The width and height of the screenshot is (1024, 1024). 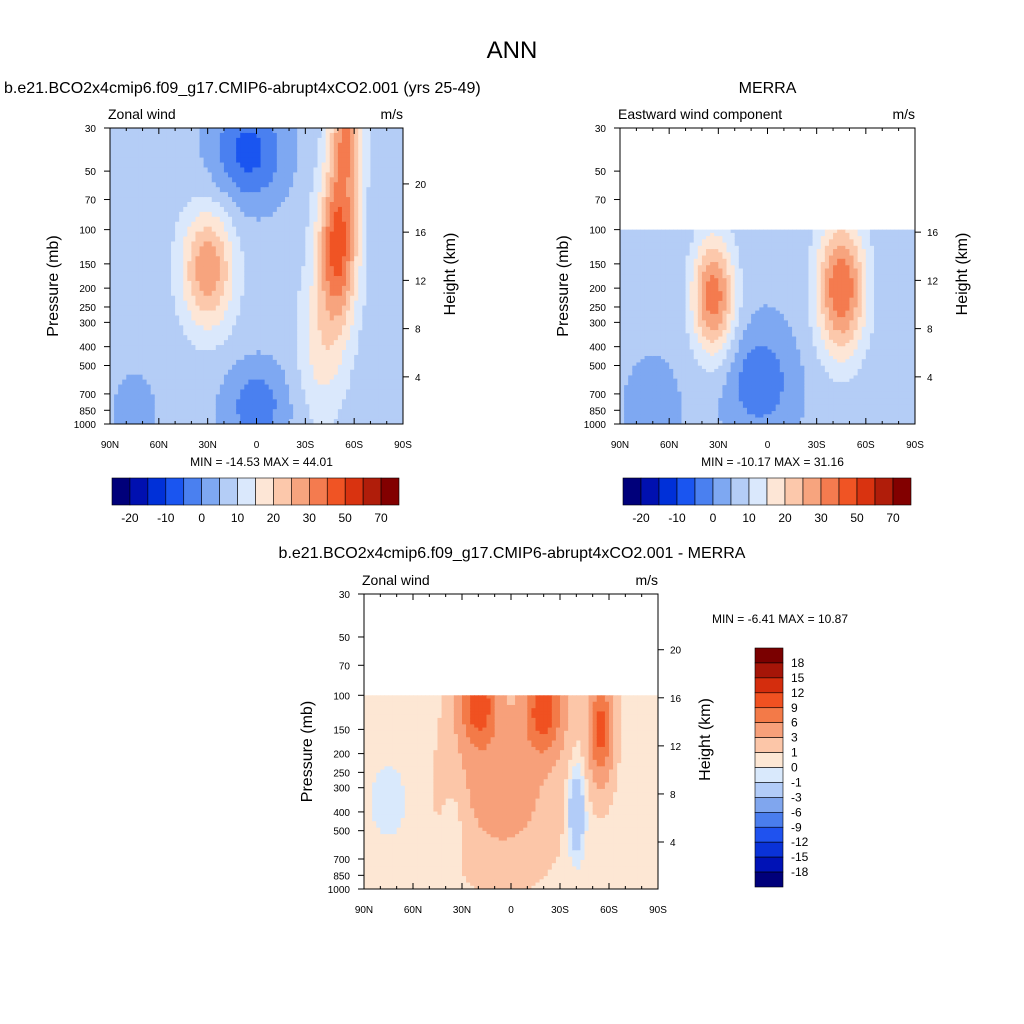 I want to click on lat-tick-label: 60S, so click(x=354, y=445).